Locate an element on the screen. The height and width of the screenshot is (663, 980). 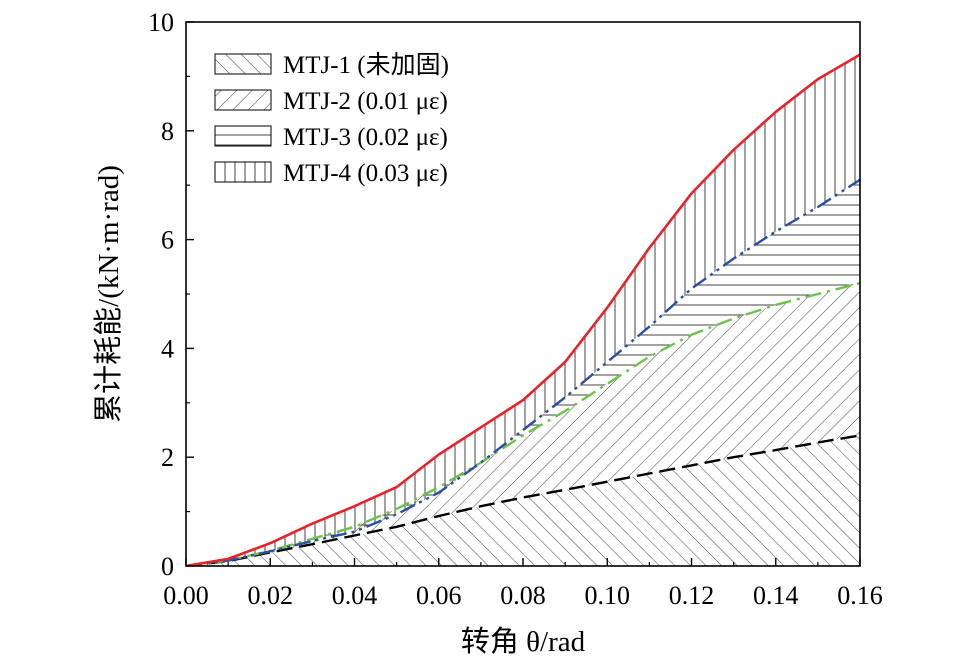
legend-label: MTJ-3 (0.02 με) is located at coordinates (365, 137).